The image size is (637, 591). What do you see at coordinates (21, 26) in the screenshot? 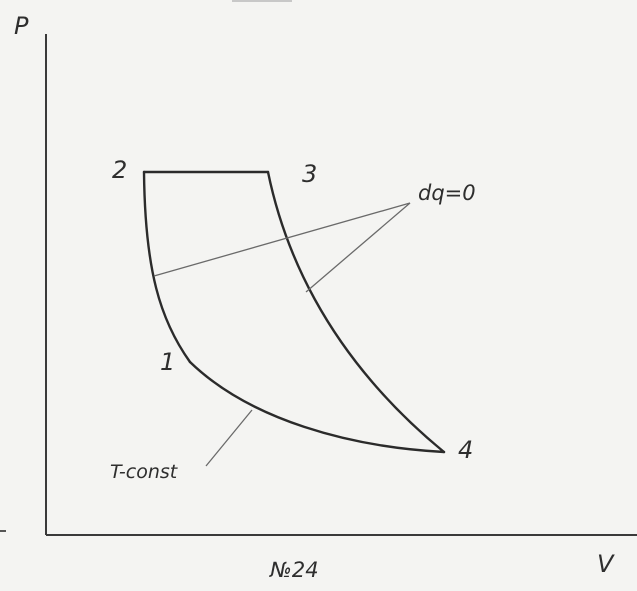
I see `y-axis-label: P` at bounding box center [21, 26].